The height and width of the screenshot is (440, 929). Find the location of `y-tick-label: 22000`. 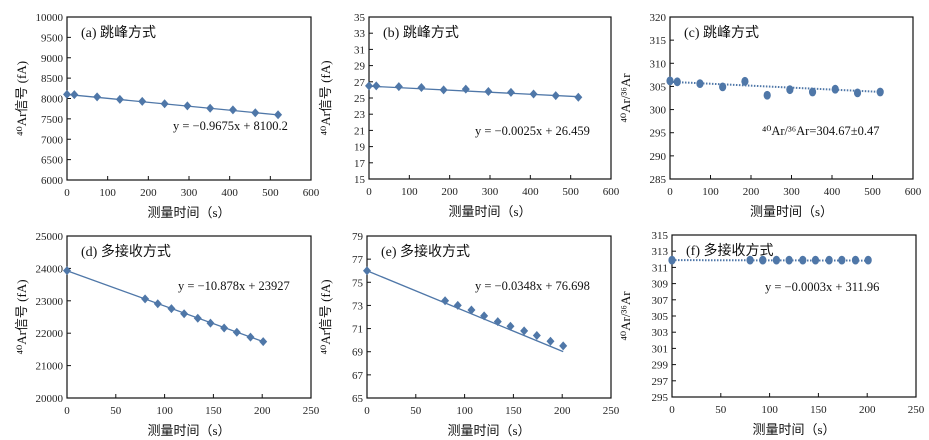

y-tick-label: 22000 is located at coordinates (50, 334).